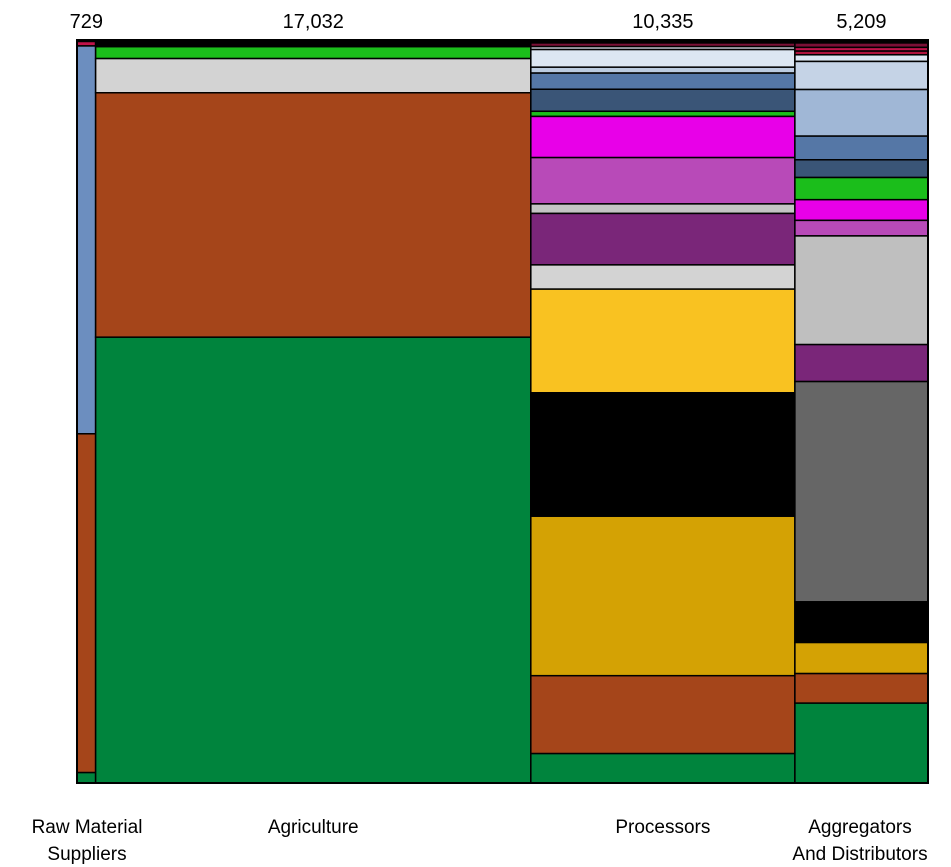 The image size is (951, 867). Describe the element at coordinates (859, 841) in the screenshot. I see `category-label-aggregators-and-distributors: Aggregators And Distributors` at that location.